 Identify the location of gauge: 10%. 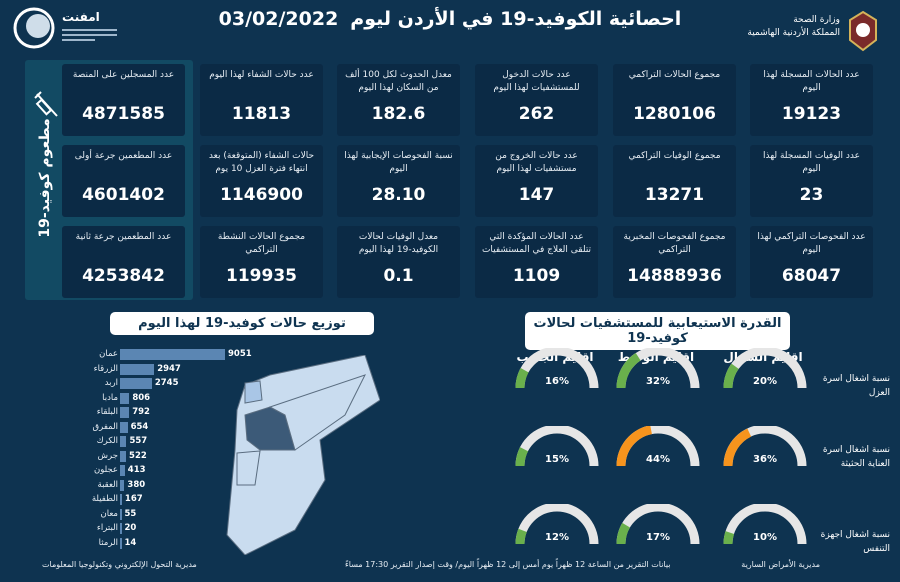
(765, 524).